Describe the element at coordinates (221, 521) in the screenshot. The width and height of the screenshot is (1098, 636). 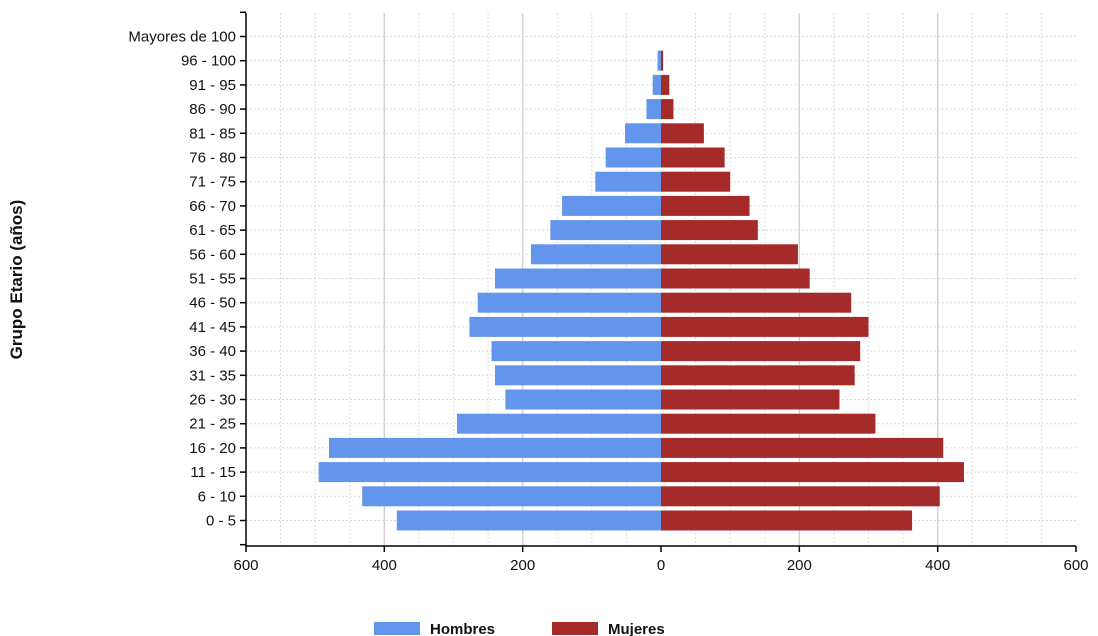
I see `y-tick-label: 0 - 5` at that location.